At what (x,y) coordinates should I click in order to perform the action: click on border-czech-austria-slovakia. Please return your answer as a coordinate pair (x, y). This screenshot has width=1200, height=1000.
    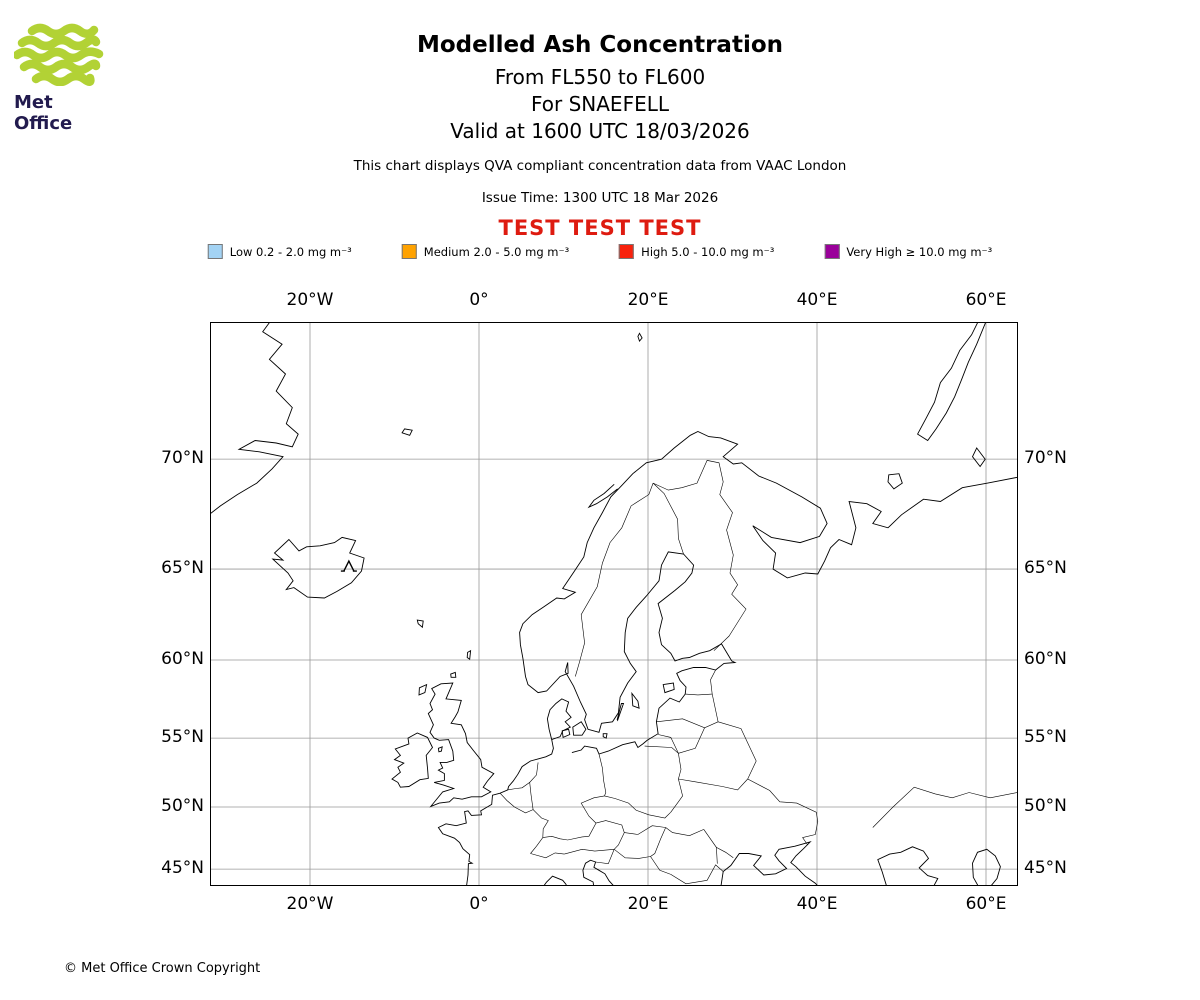
    Looking at the image, I should click on (610, 826).